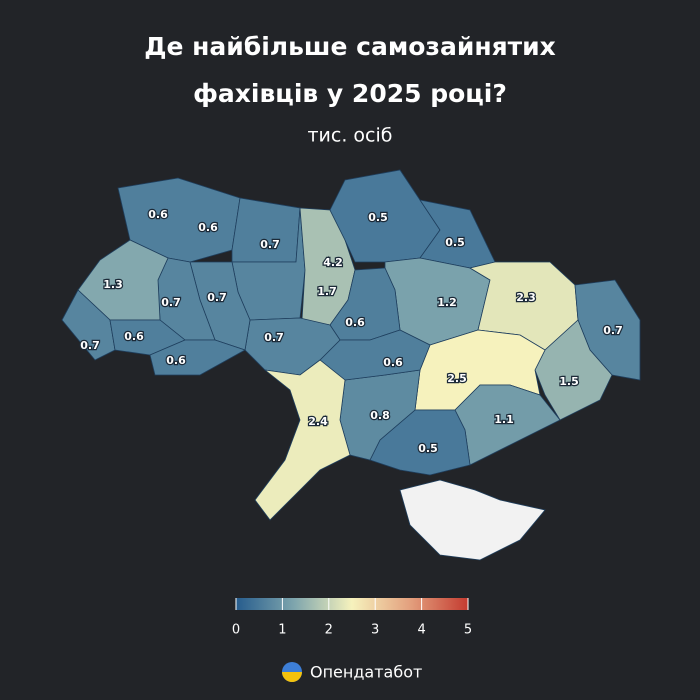 The image size is (700, 700). I want to click on brand-name: Опендатабот, so click(366, 672).